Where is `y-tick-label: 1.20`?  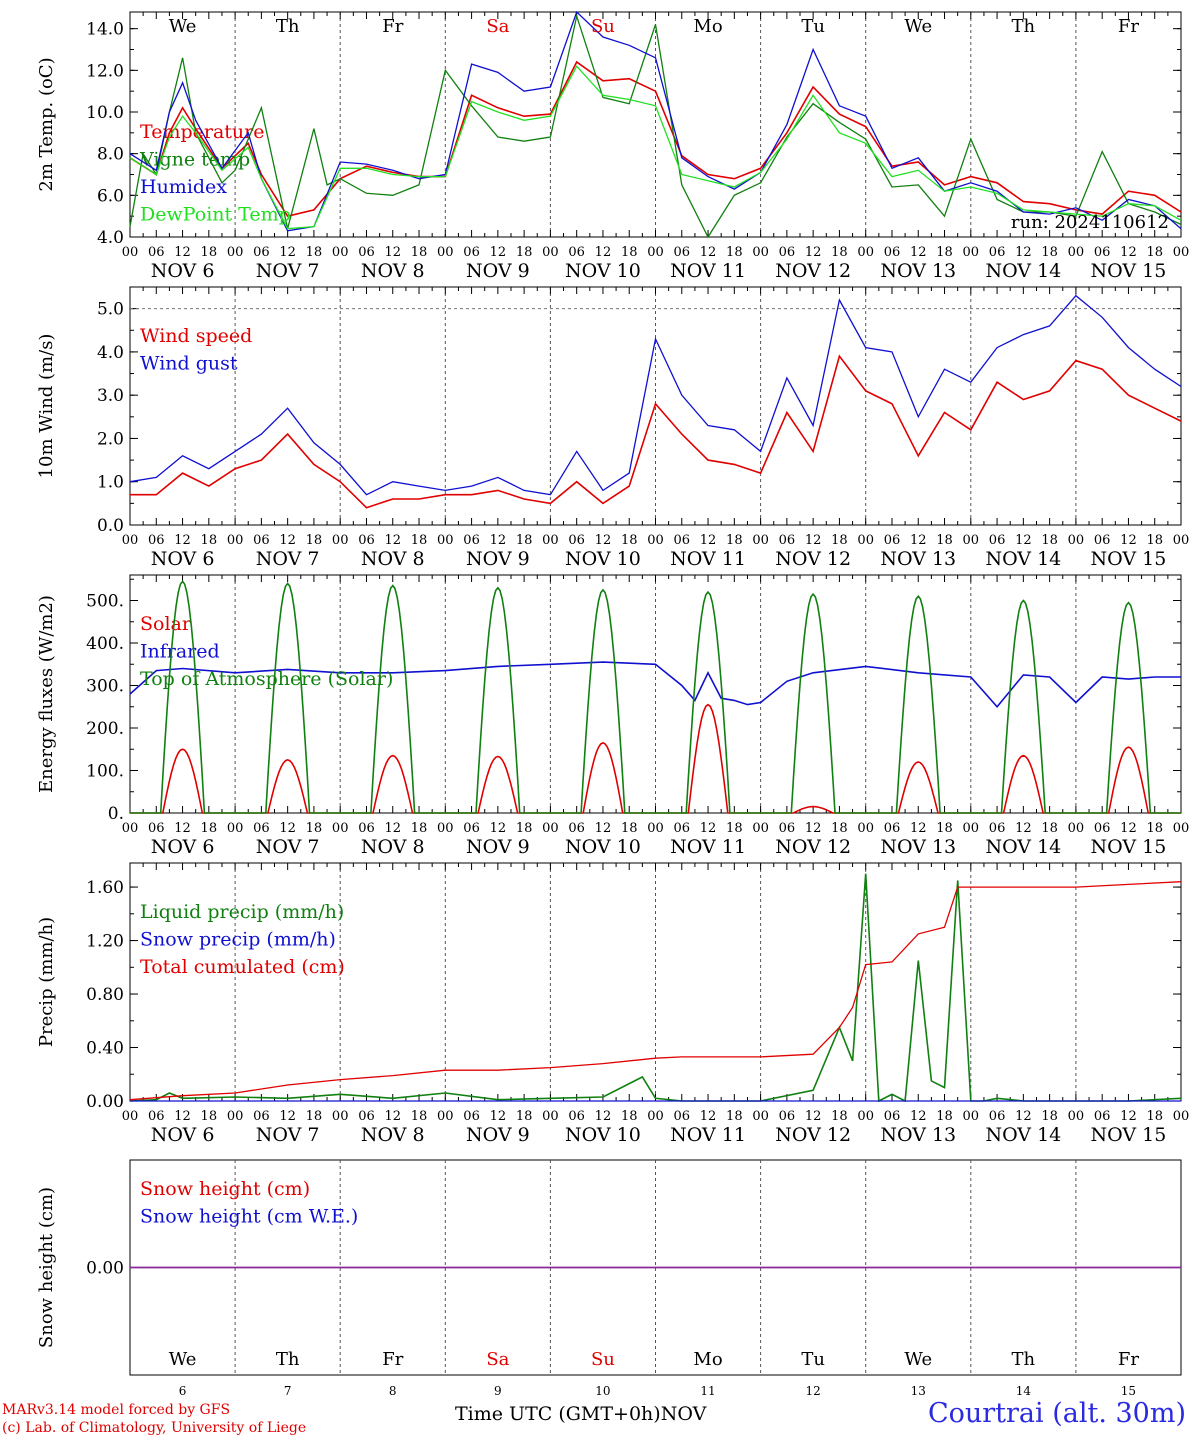 y-tick-label: 1.20 is located at coordinates (105, 942).